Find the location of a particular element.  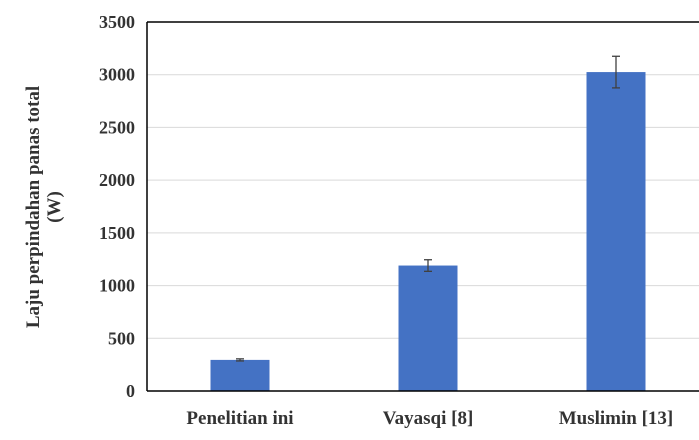

y-tick-labels: 0 500 1000 1500 2000 2500 3000 3500 is located at coordinates (117, 206).